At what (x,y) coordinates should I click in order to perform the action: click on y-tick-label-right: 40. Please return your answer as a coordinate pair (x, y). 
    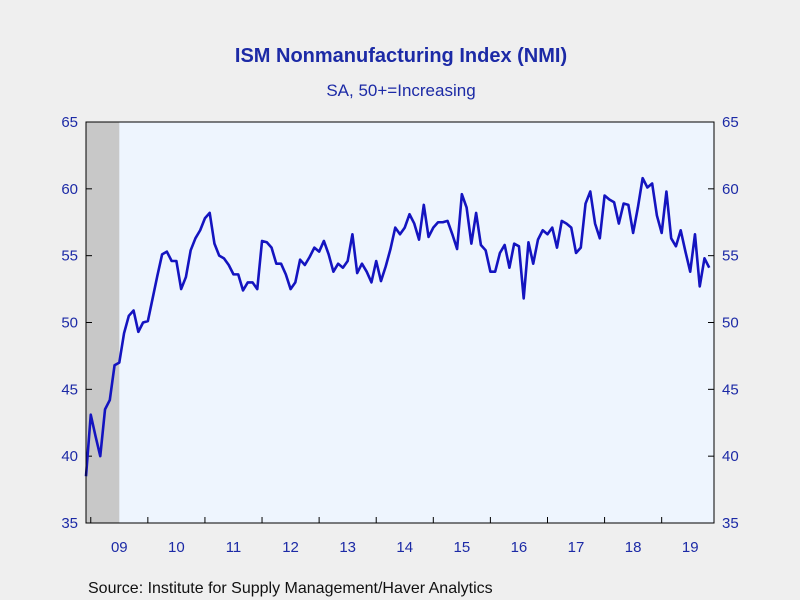
    Looking at the image, I should click on (730, 456).